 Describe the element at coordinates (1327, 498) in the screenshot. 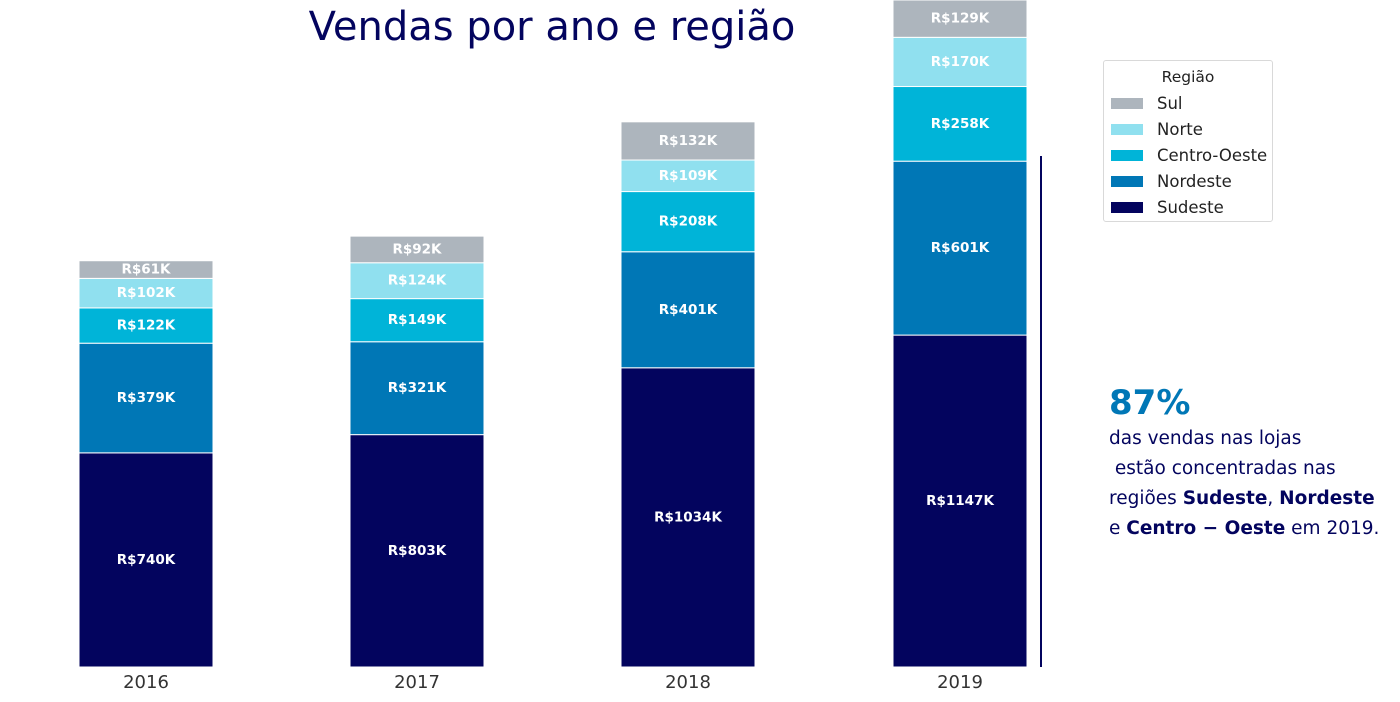

I see `annotation-nordeste: Nordeste` at that location.